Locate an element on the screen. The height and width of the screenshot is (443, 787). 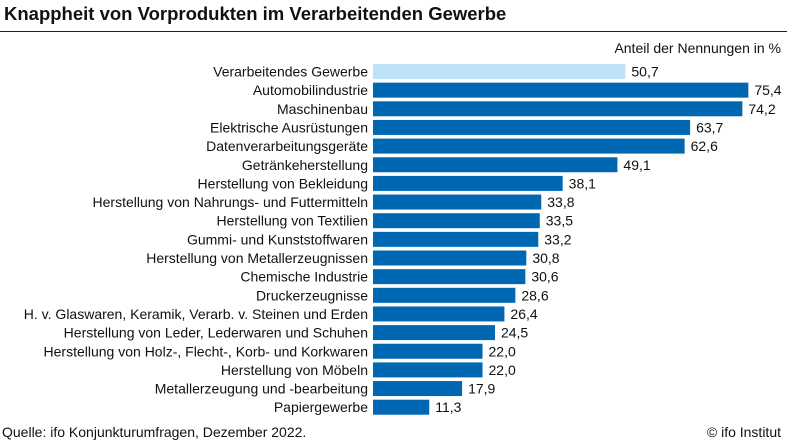
value-label: 50,7 is located at coordinates (644, 72).